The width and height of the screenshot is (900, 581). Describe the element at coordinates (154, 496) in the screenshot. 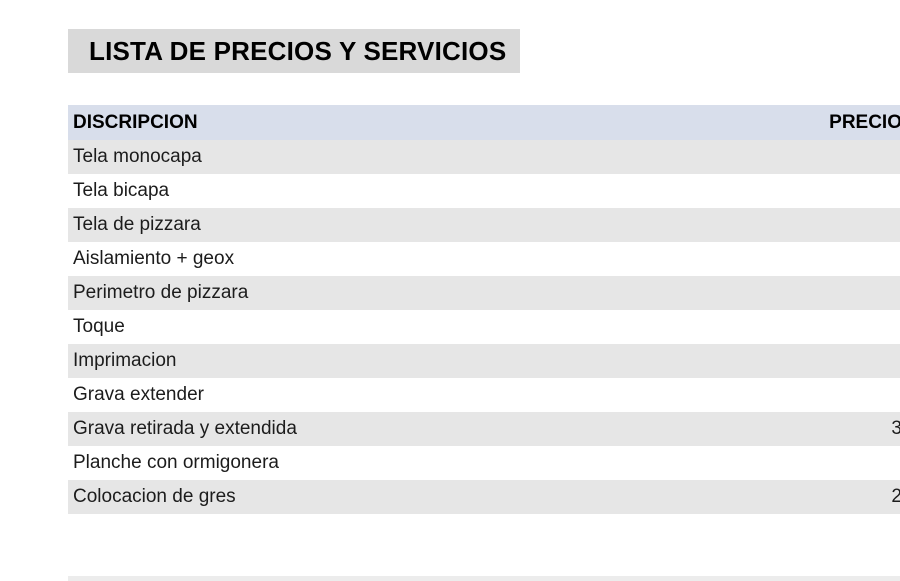

I see `cell-description: Colocacion de gres` at that location.